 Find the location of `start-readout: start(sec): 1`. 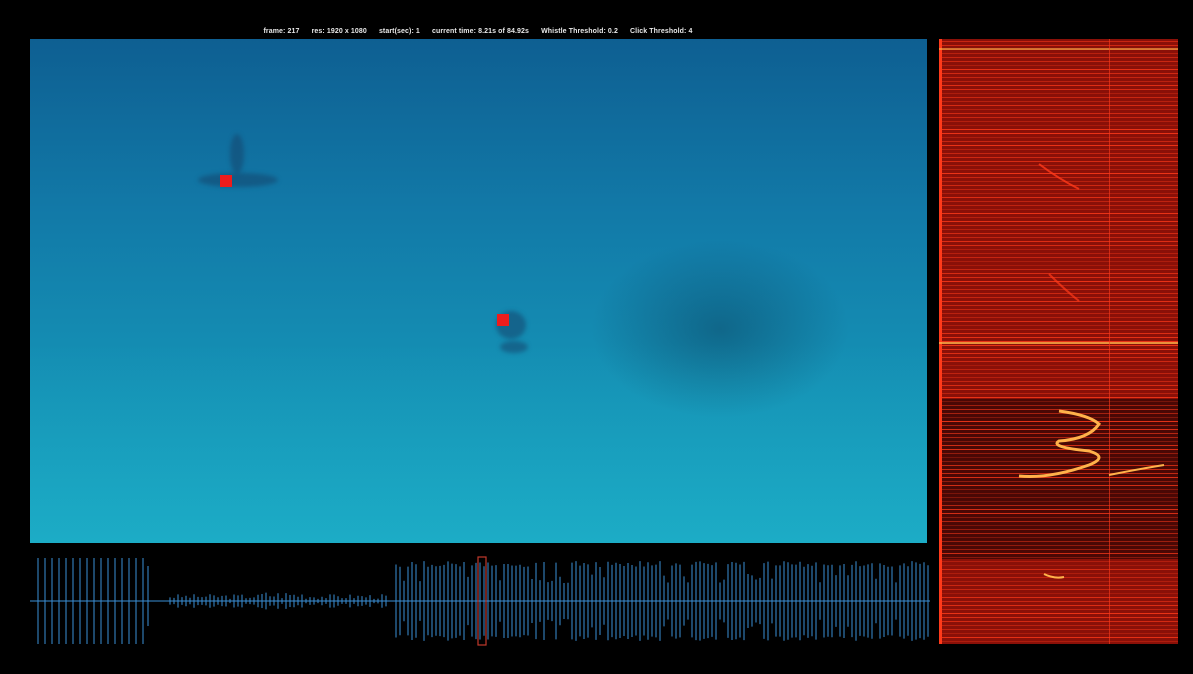

start-readout: start(sec): 1 is located at coordinates (399, 31).